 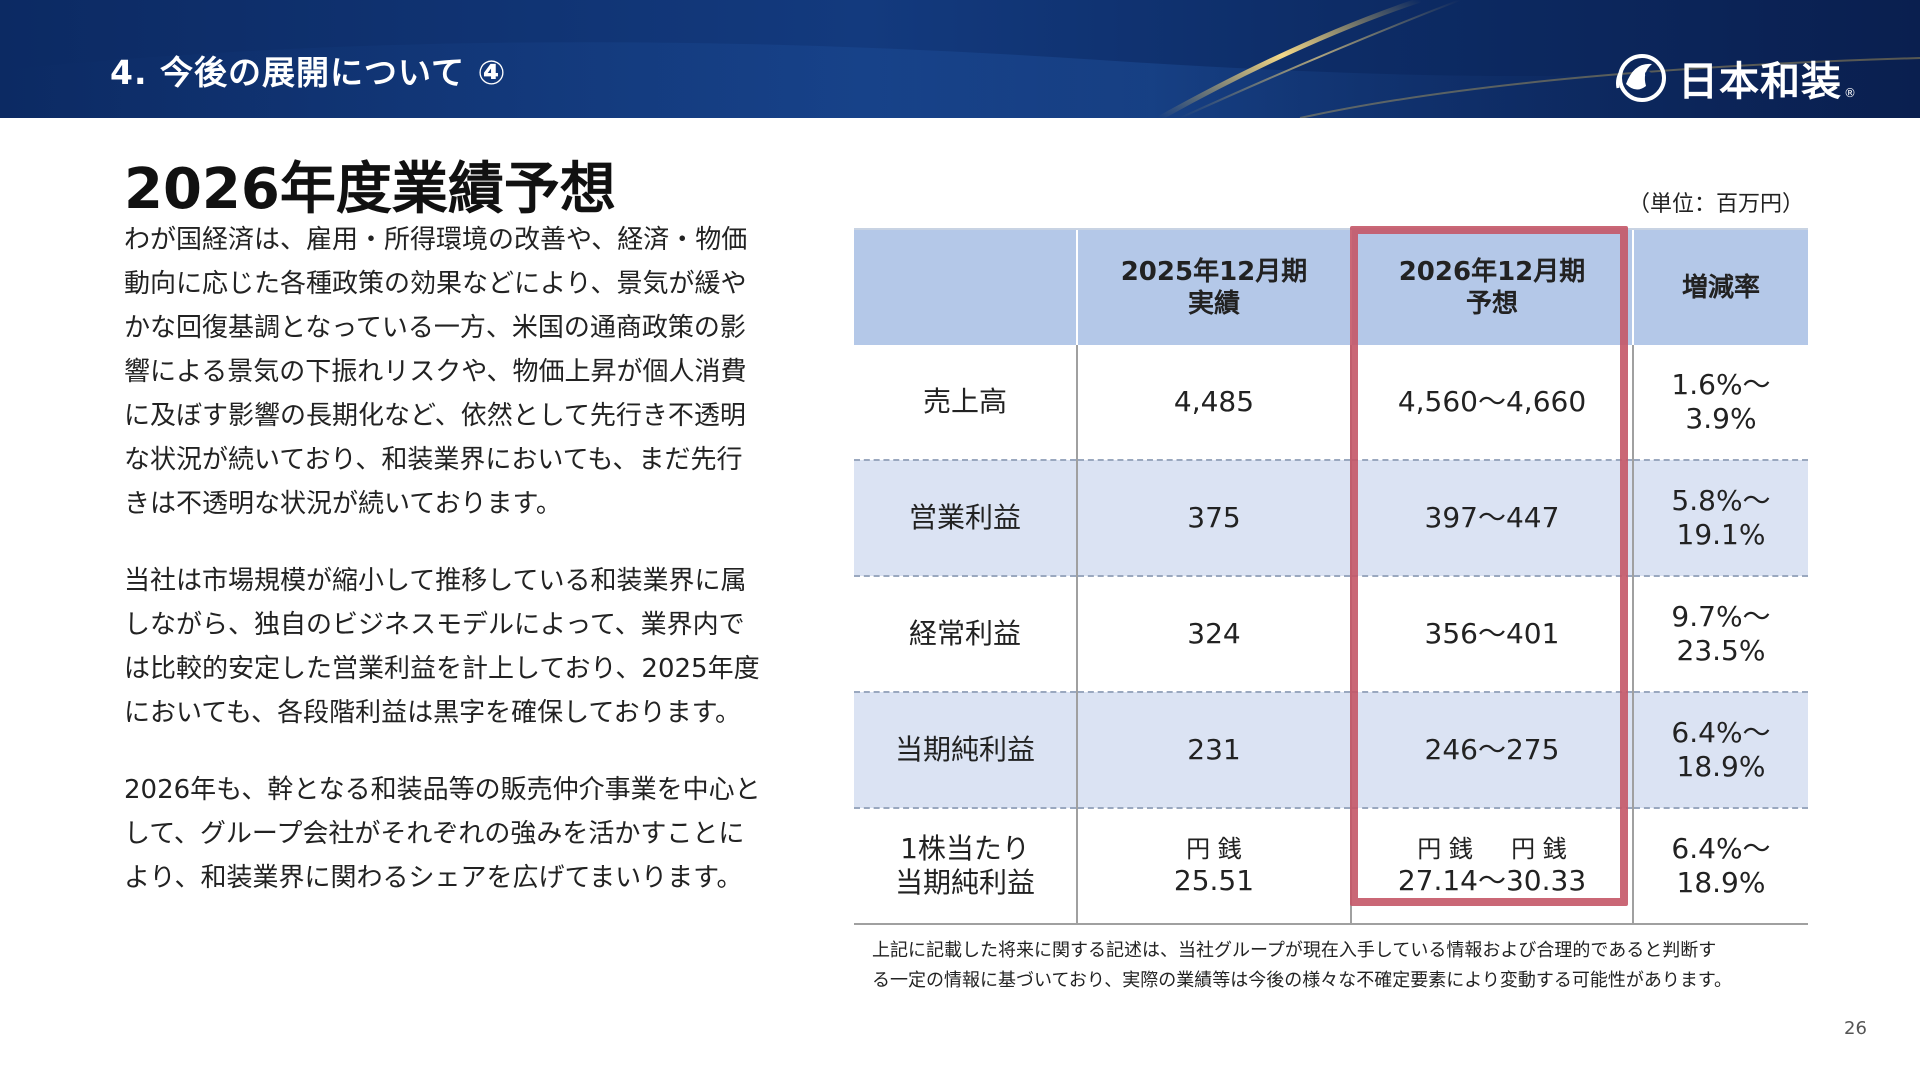 What do you see at coordinates (1716, 204) in the screenshot?
I see `unit-label: （単位：百万円）` at bounding box center [1716, 204].